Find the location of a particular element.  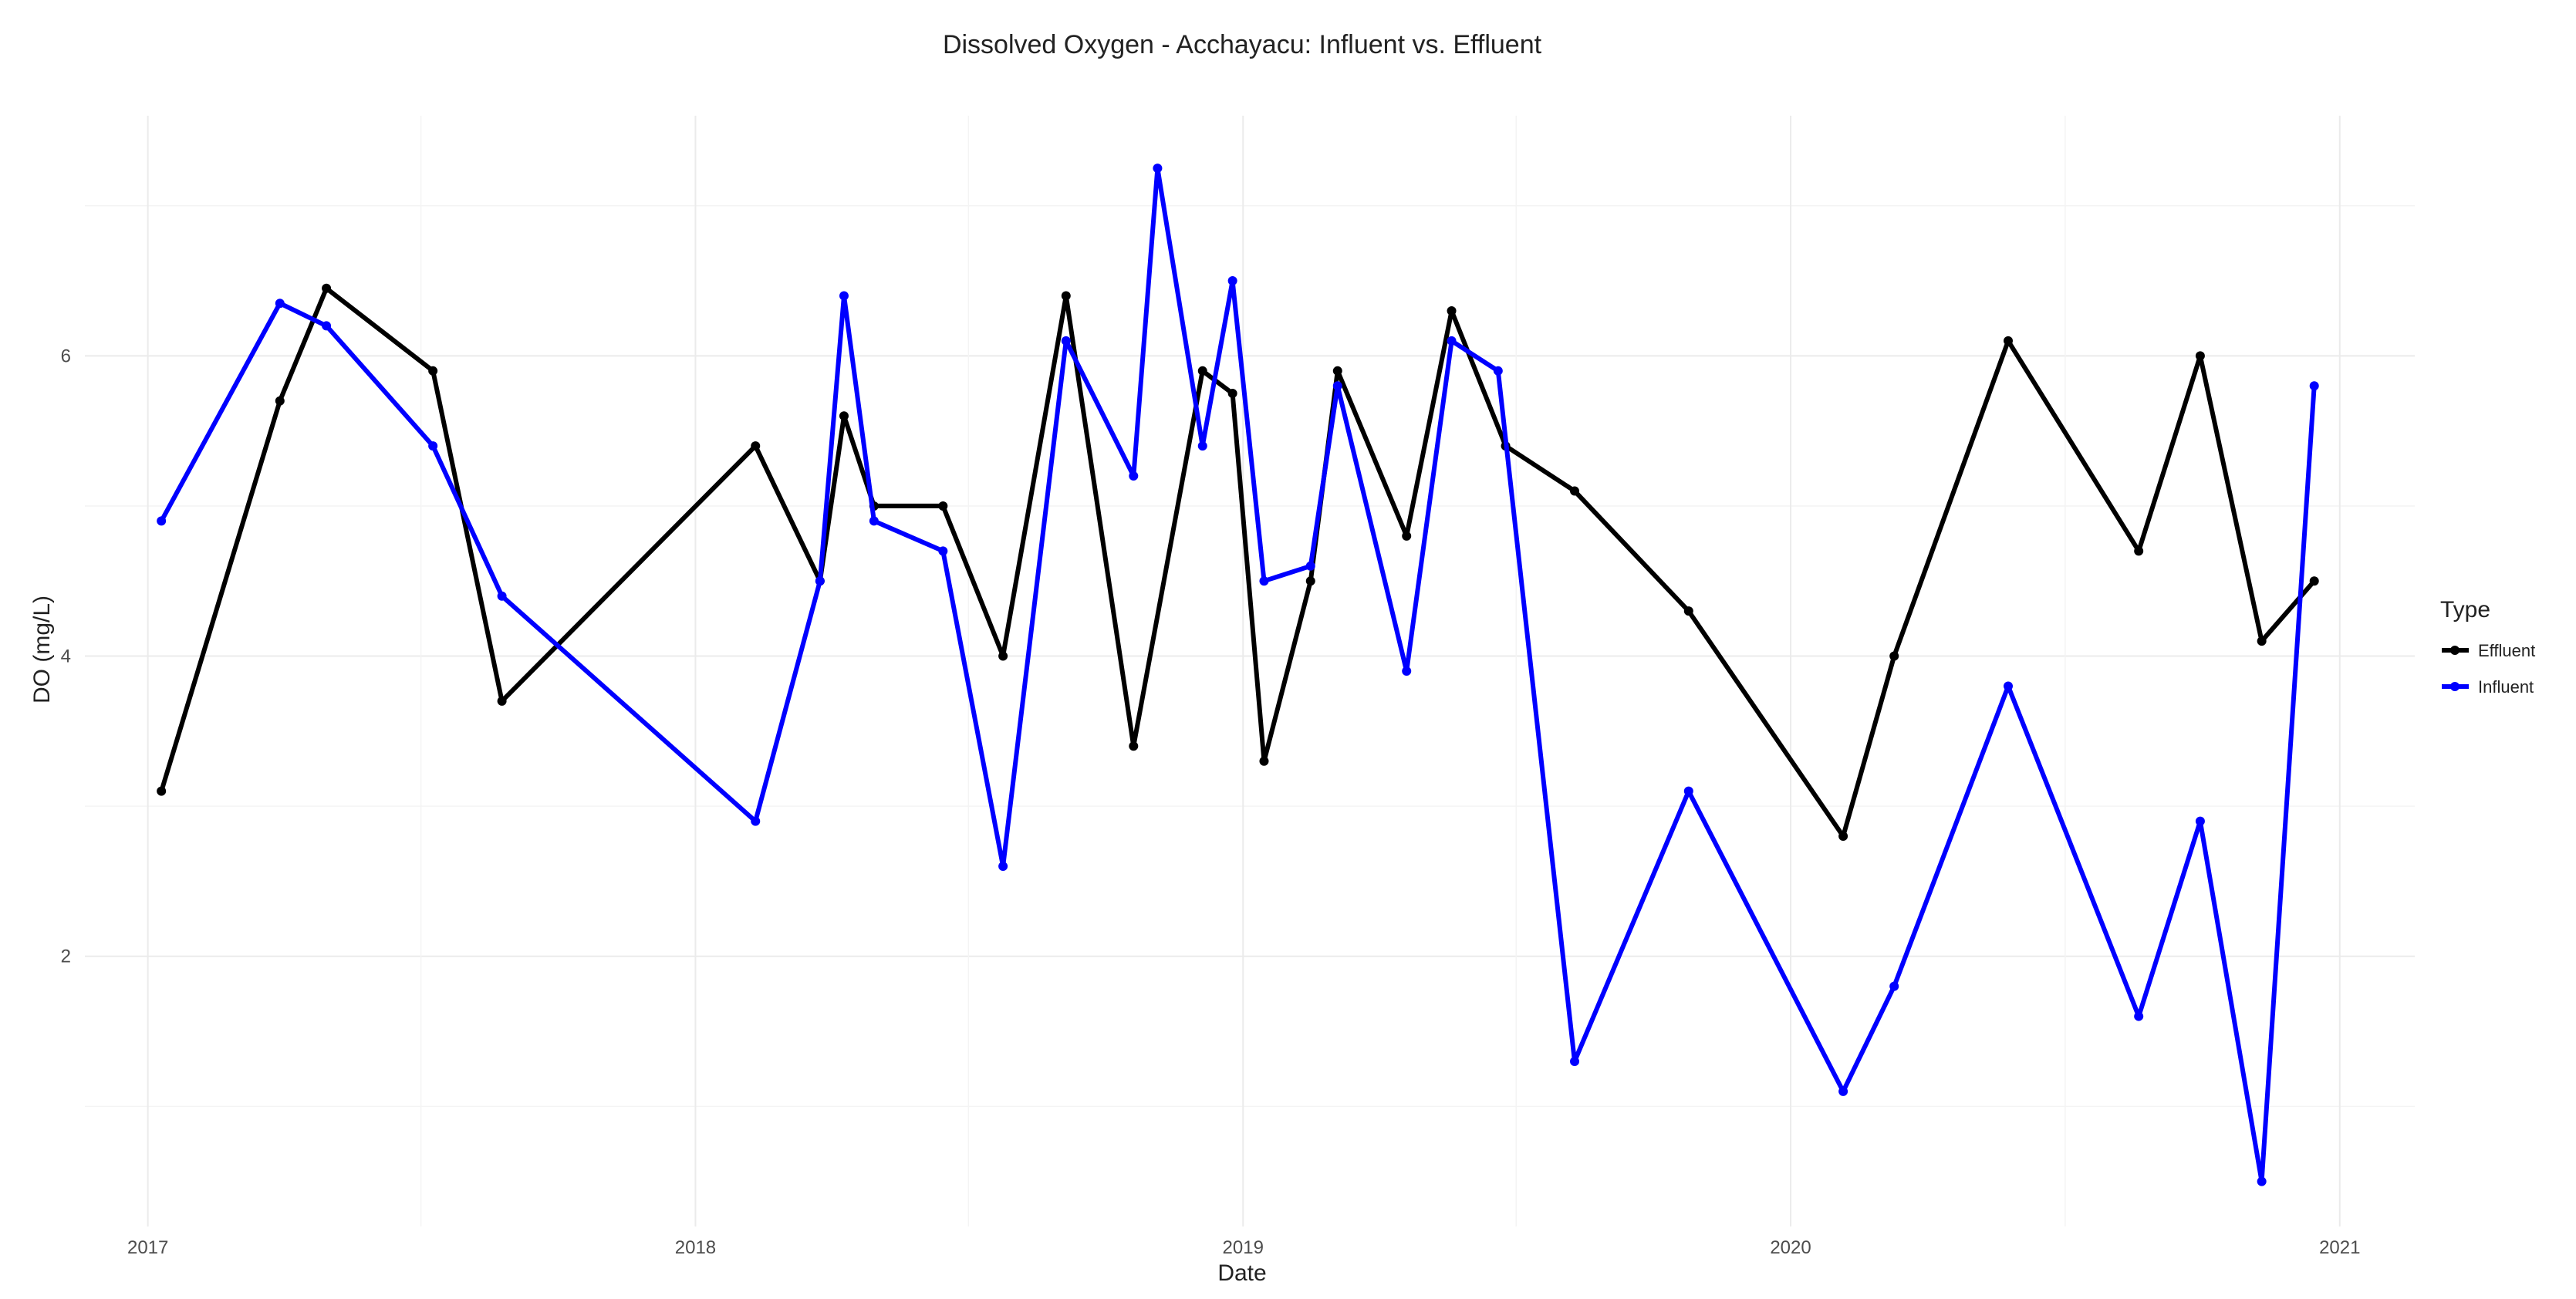

legend-key-point-influent is located at coordinates (2455, 686).